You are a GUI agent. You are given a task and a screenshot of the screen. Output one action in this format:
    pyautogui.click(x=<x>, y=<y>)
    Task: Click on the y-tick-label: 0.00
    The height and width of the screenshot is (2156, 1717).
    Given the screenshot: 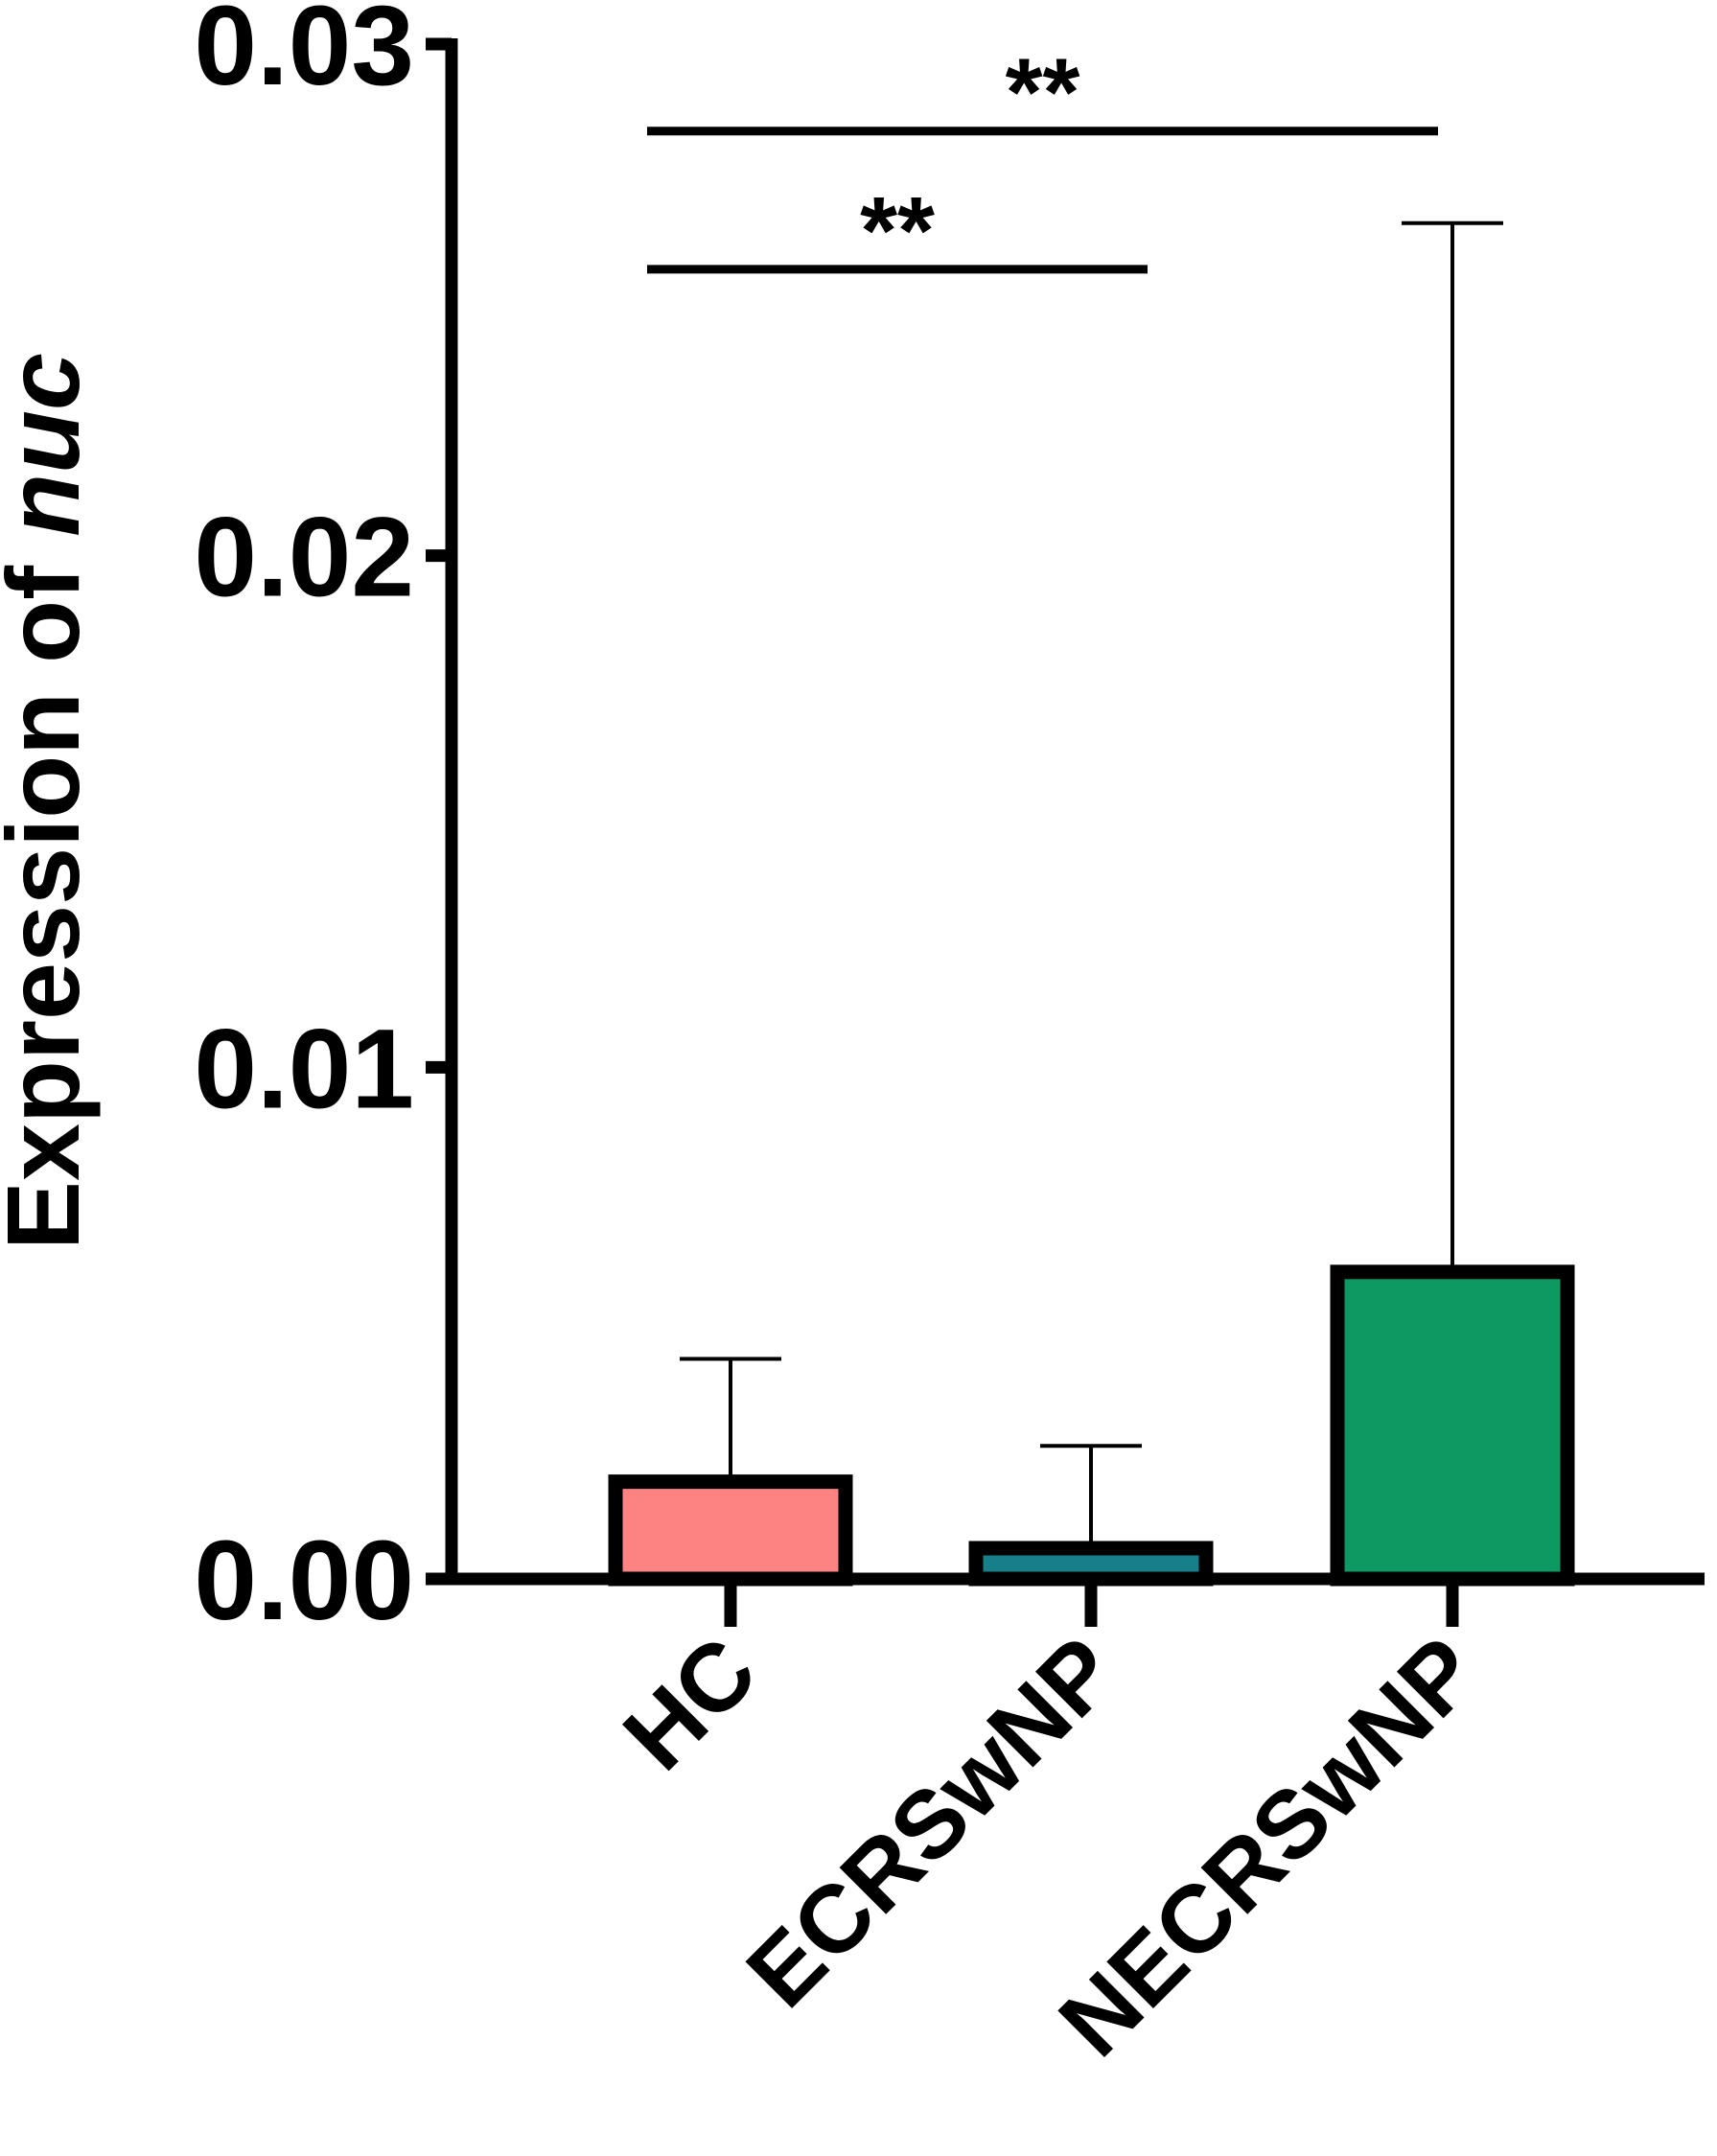 What is the action you would take?
    pyautogui.click(x=304, y=1581)
    